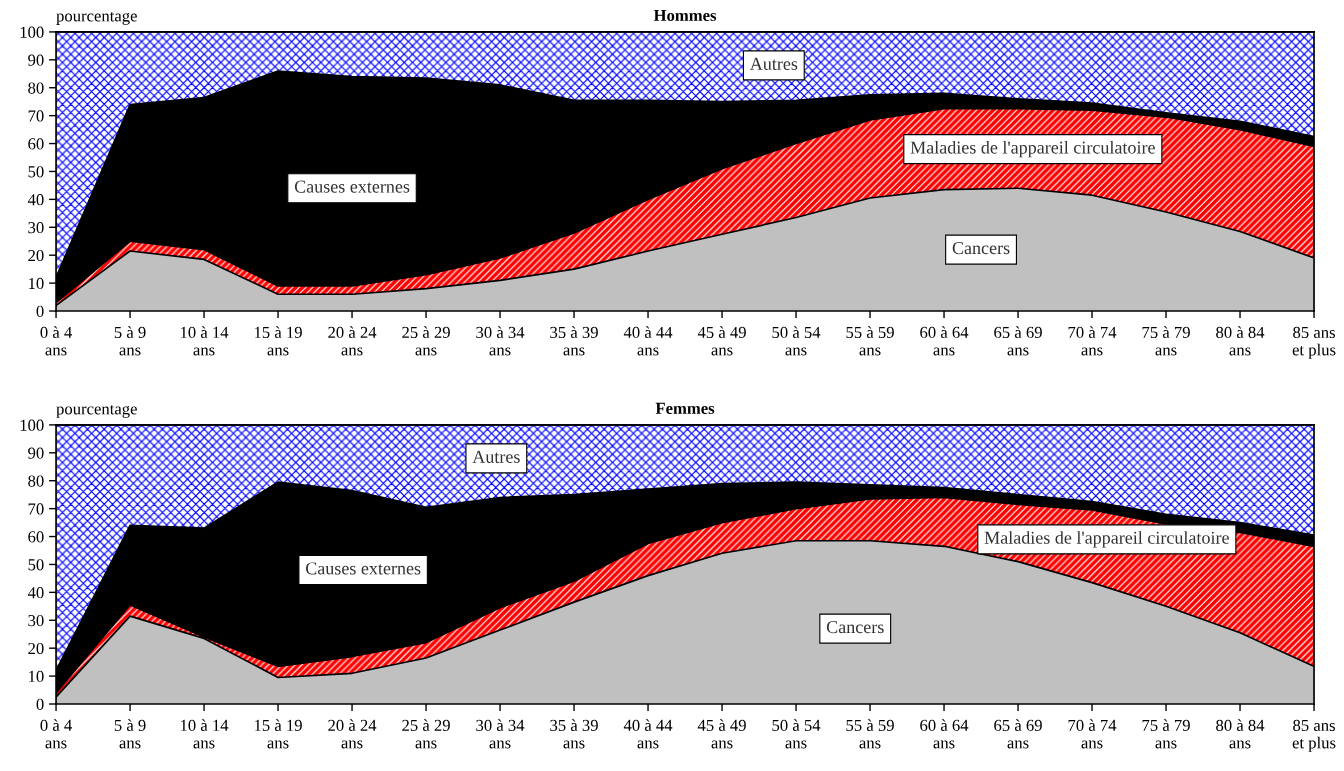  What do you see at coordinates (685, 408) in the screenshot?
I see `chart-title: Femmes` at bounding box center [685, 408].